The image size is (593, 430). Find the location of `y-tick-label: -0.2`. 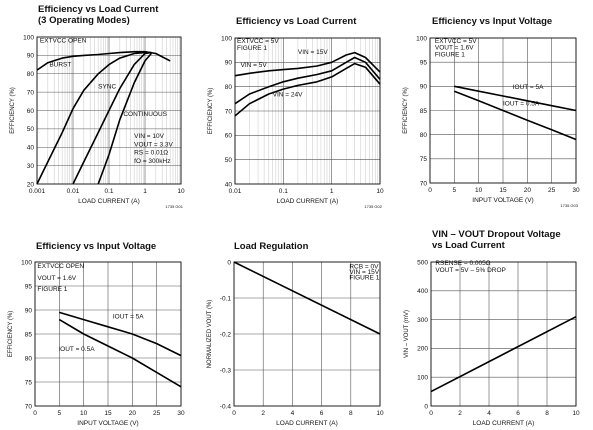

y-tick-label: -0.2 is located at coordinates (226, 334).